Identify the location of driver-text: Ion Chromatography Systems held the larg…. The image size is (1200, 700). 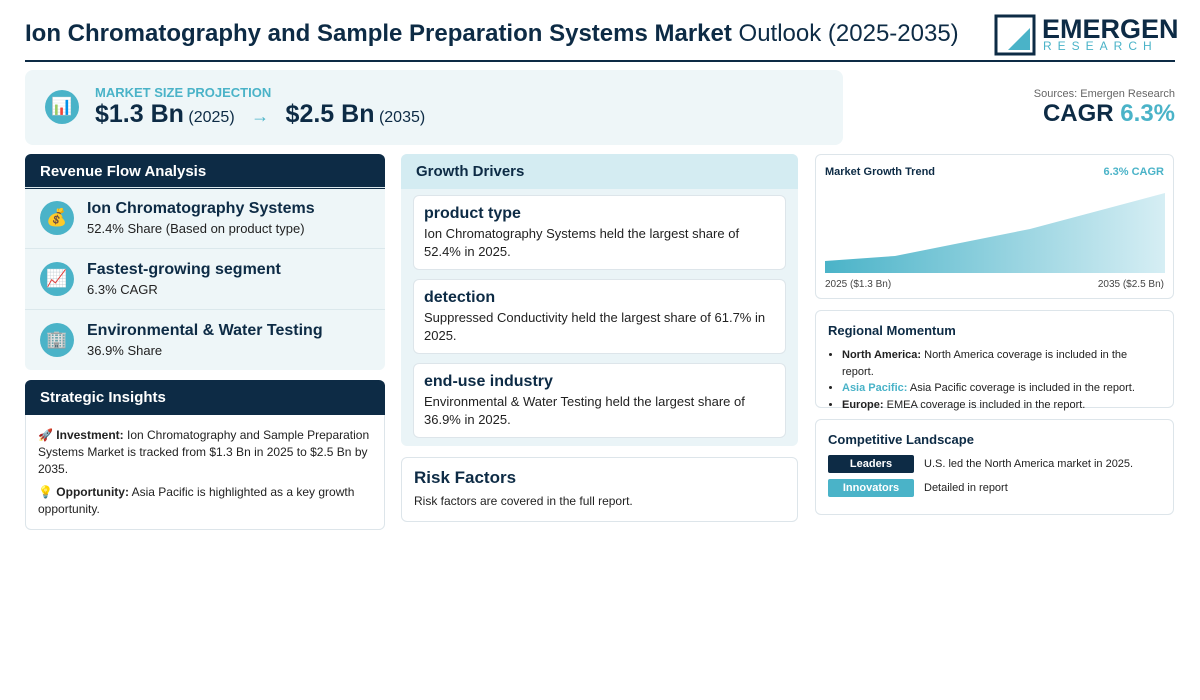
(582, 242).